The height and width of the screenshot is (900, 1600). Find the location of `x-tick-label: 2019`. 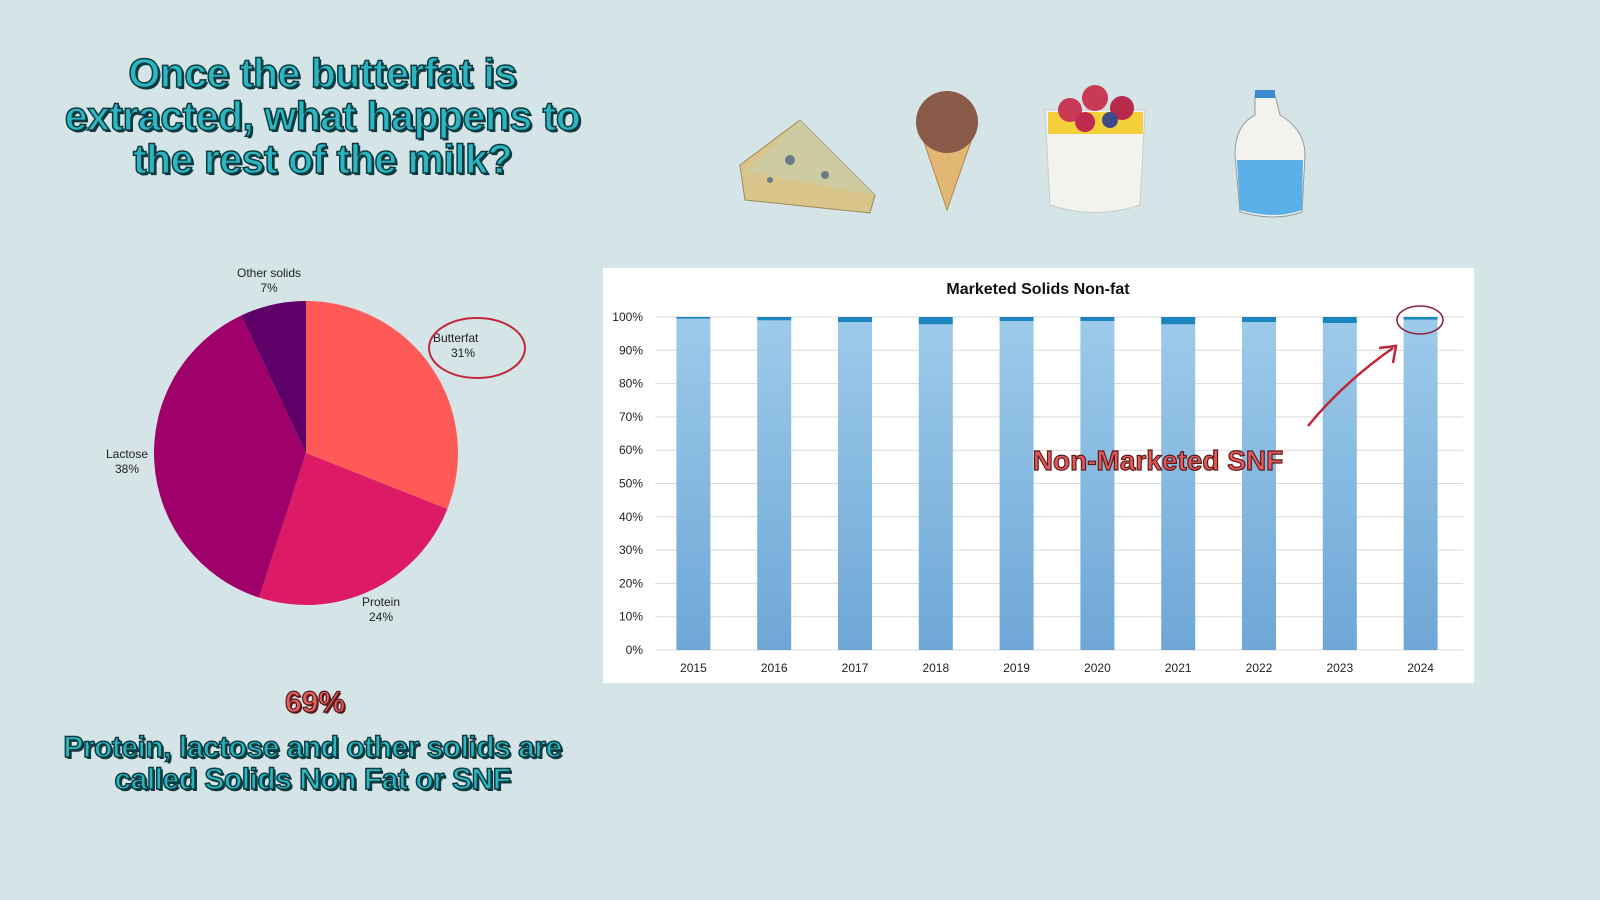

x-tick-label: 2019 is located at coordinates (1016, 668).